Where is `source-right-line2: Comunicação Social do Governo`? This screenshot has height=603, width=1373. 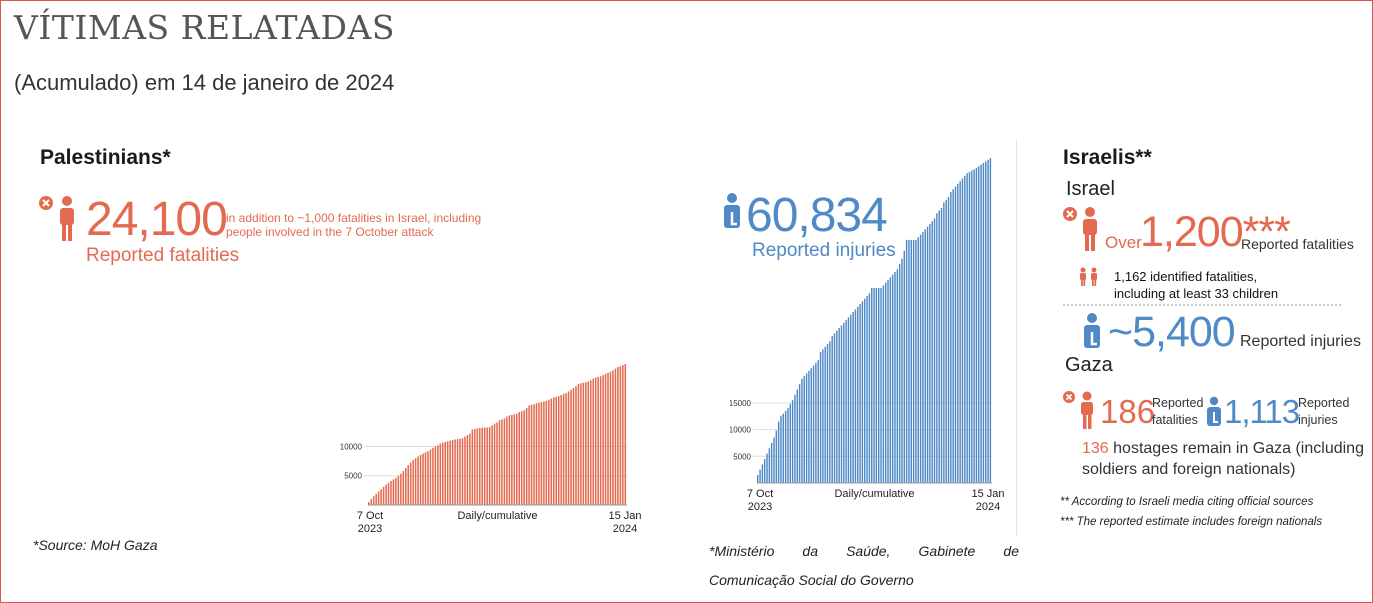 source-right-line2: Comunicação Social do Governo is located at coordinates (811, 580).